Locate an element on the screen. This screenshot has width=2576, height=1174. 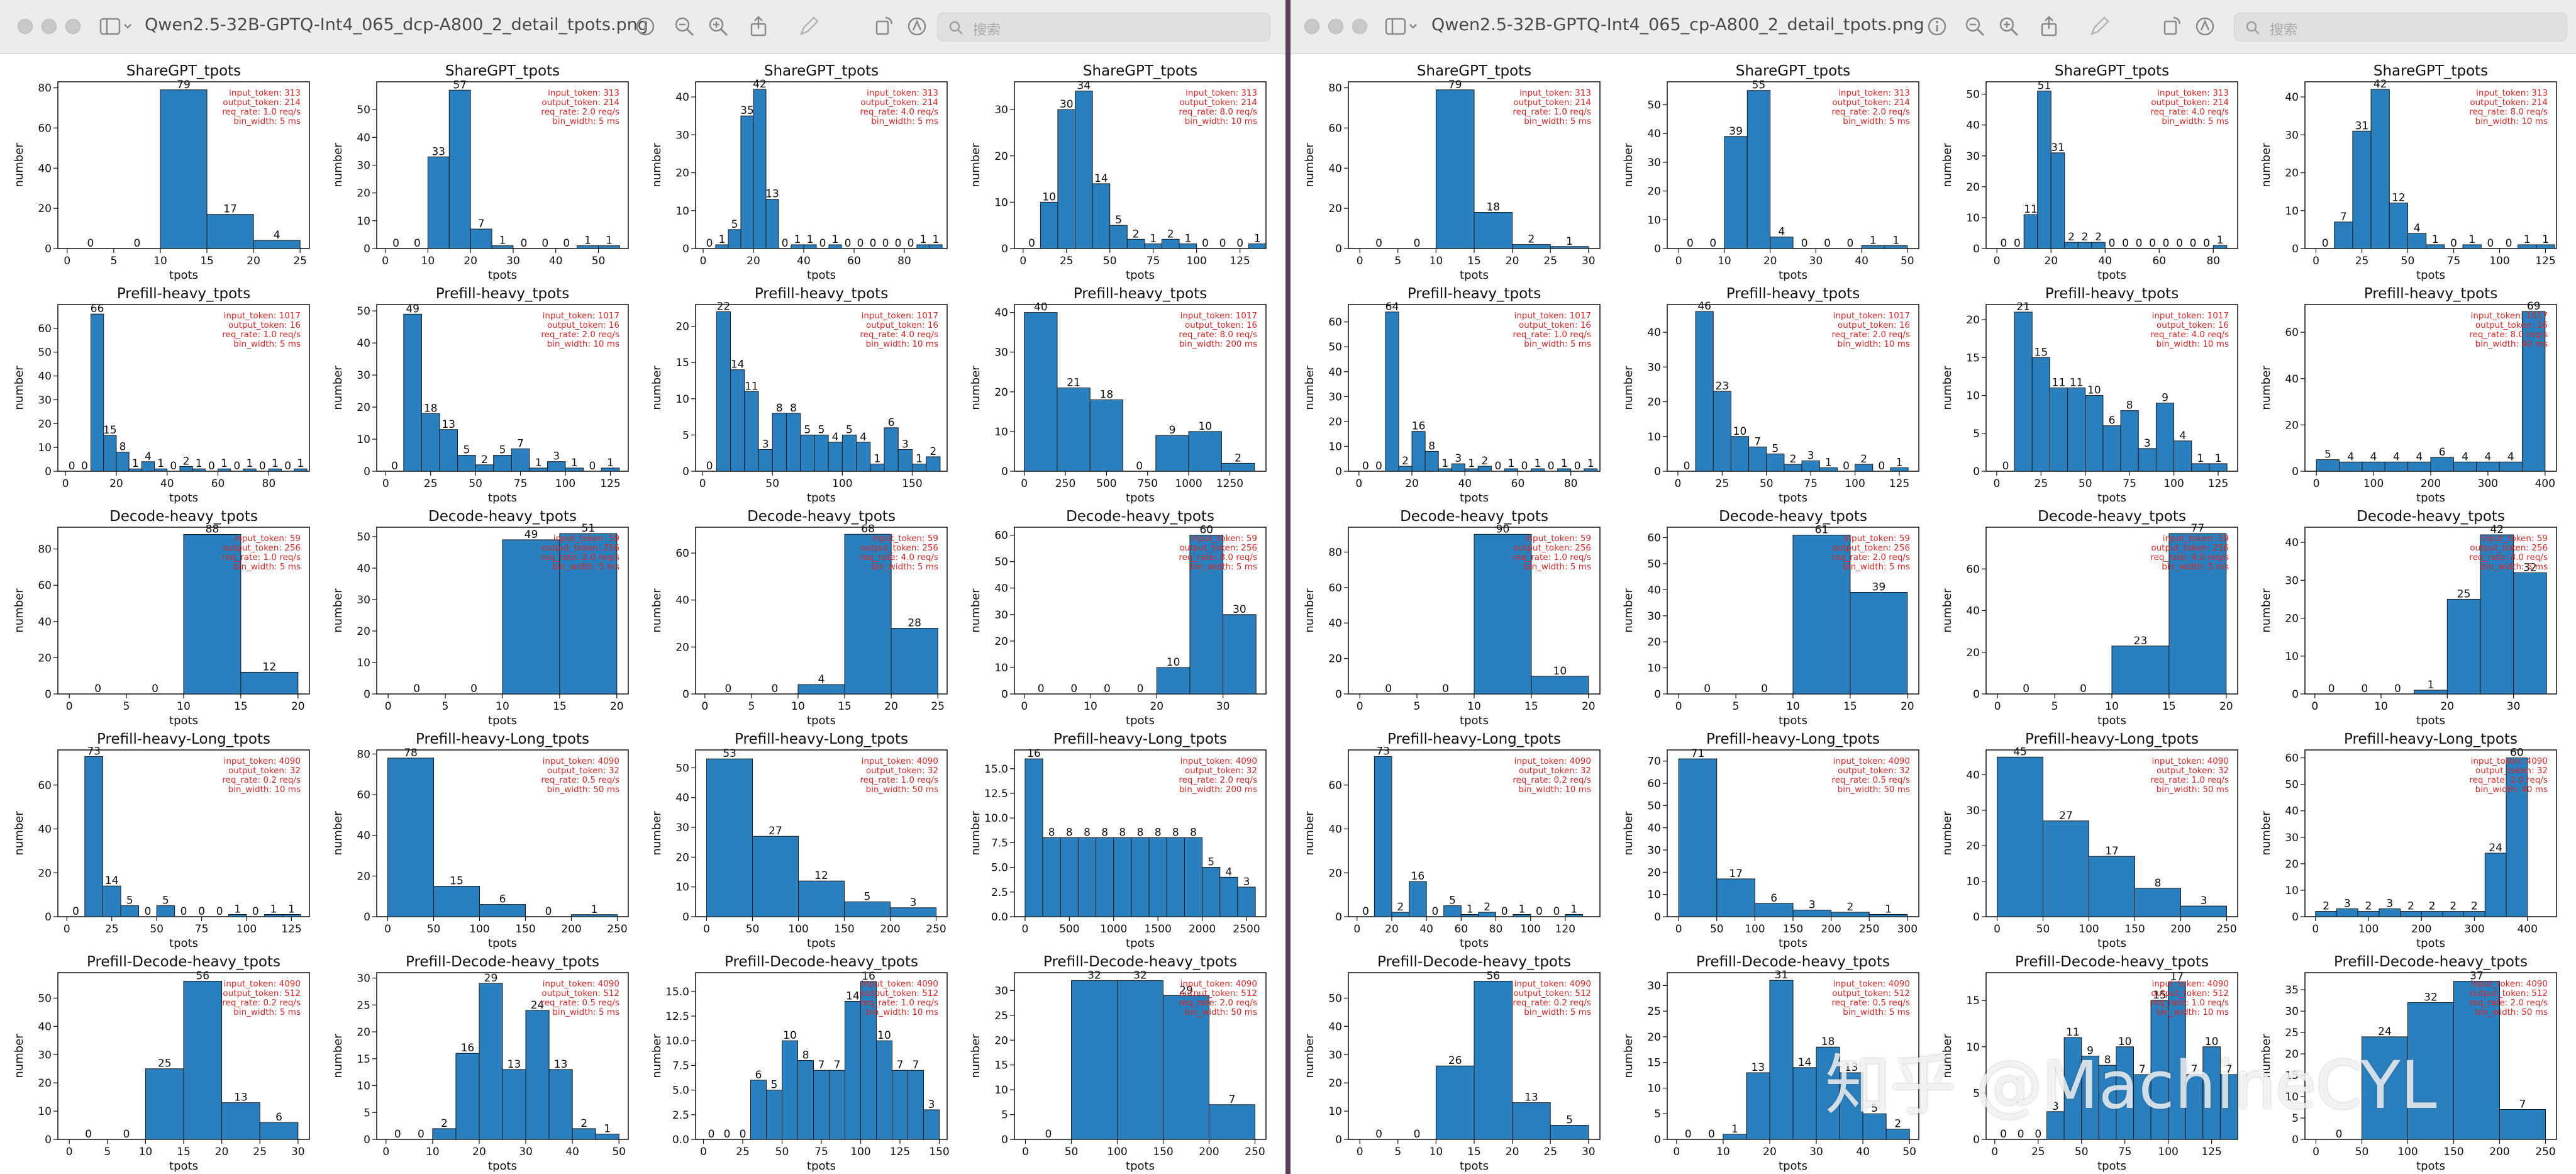
bar-count-label: 69 is located at coordinates (2534, 306).